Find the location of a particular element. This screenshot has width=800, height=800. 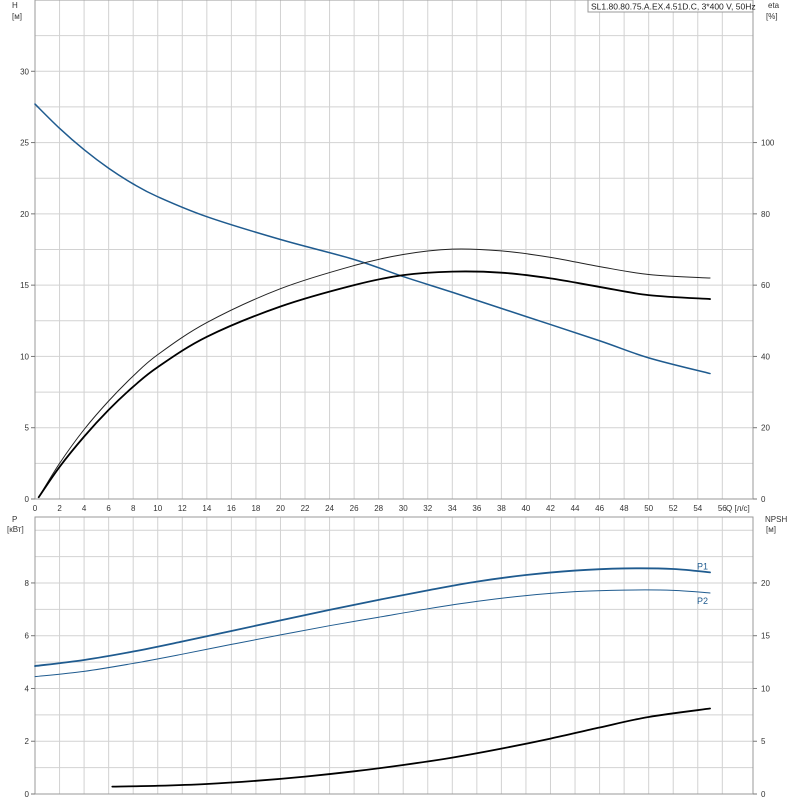

bottom-y-left-tick-label: 0 is located at coordinates (27, 794).